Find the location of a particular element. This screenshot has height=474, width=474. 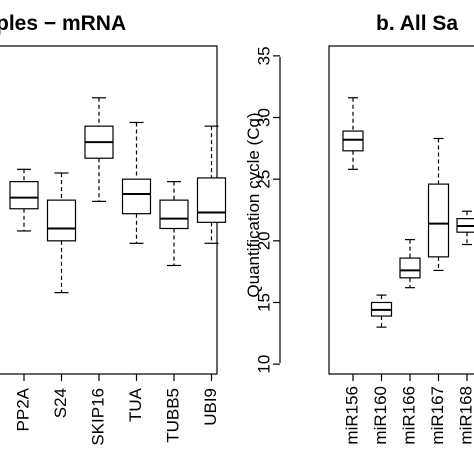

panel-b-x-tick-label: miR156 is located at coordinates (351, 415).